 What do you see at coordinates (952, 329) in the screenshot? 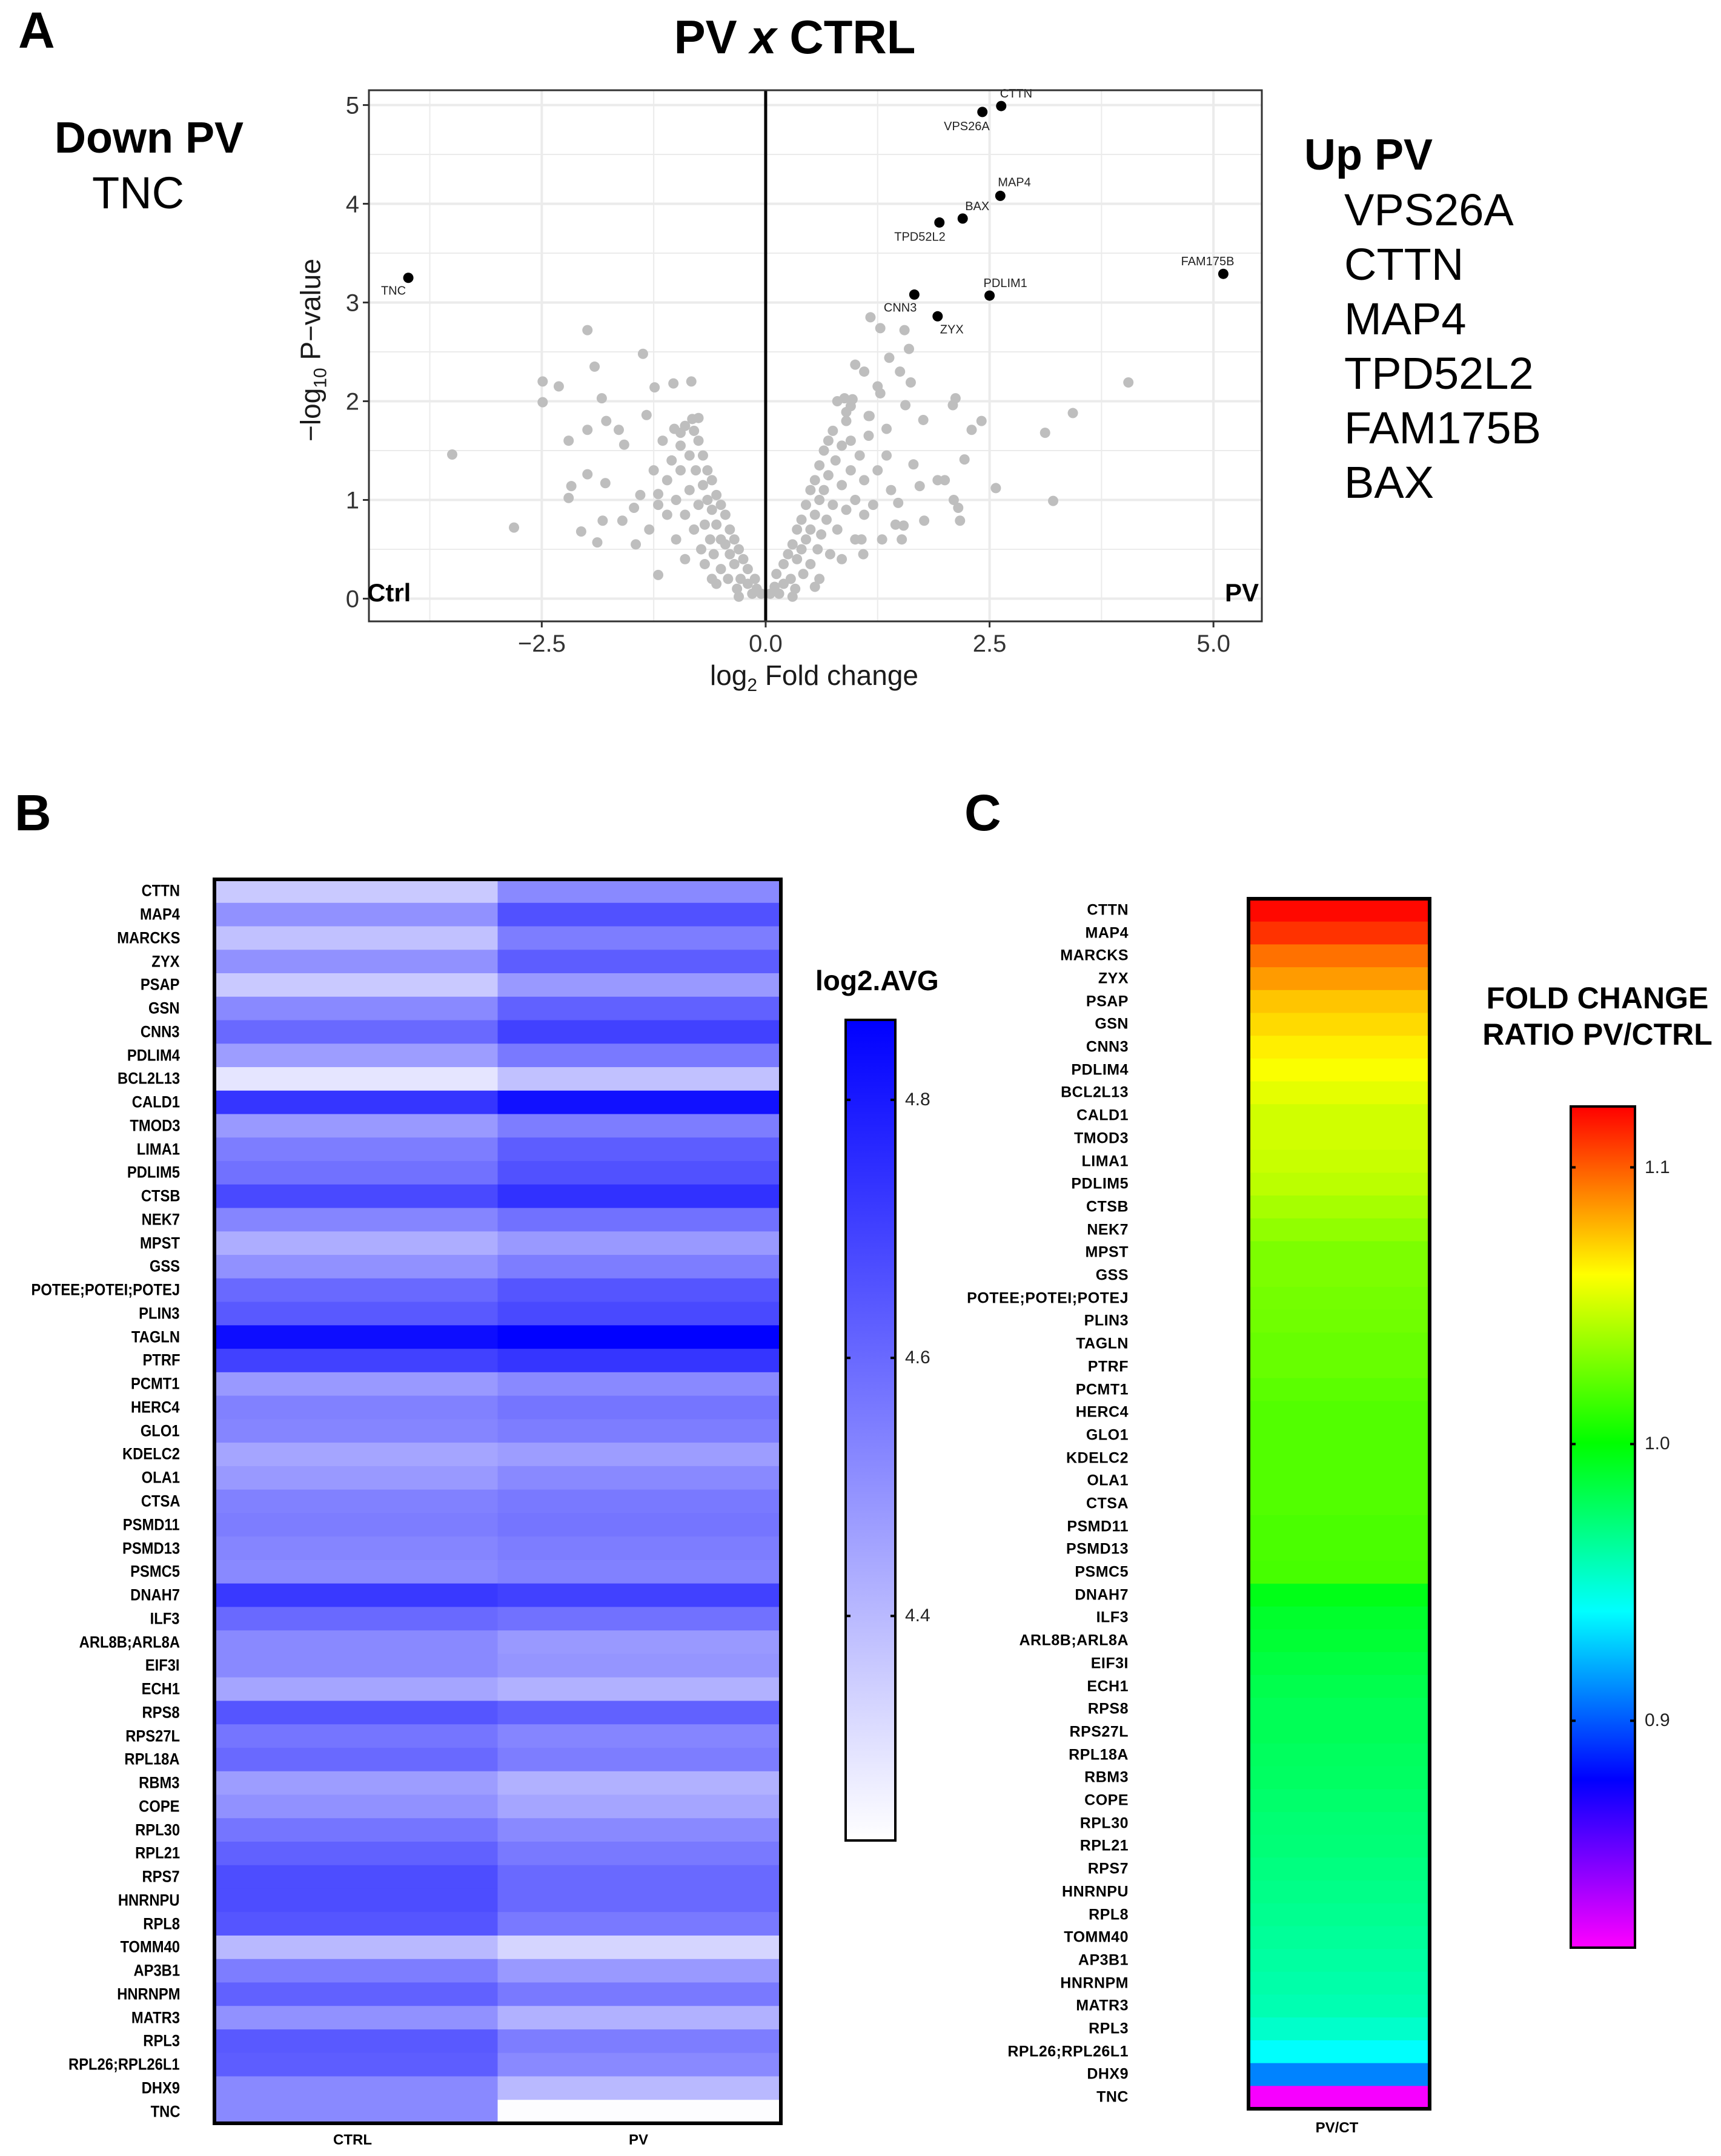
I see `point-label: ZYX` at bounding box center [952, 329].